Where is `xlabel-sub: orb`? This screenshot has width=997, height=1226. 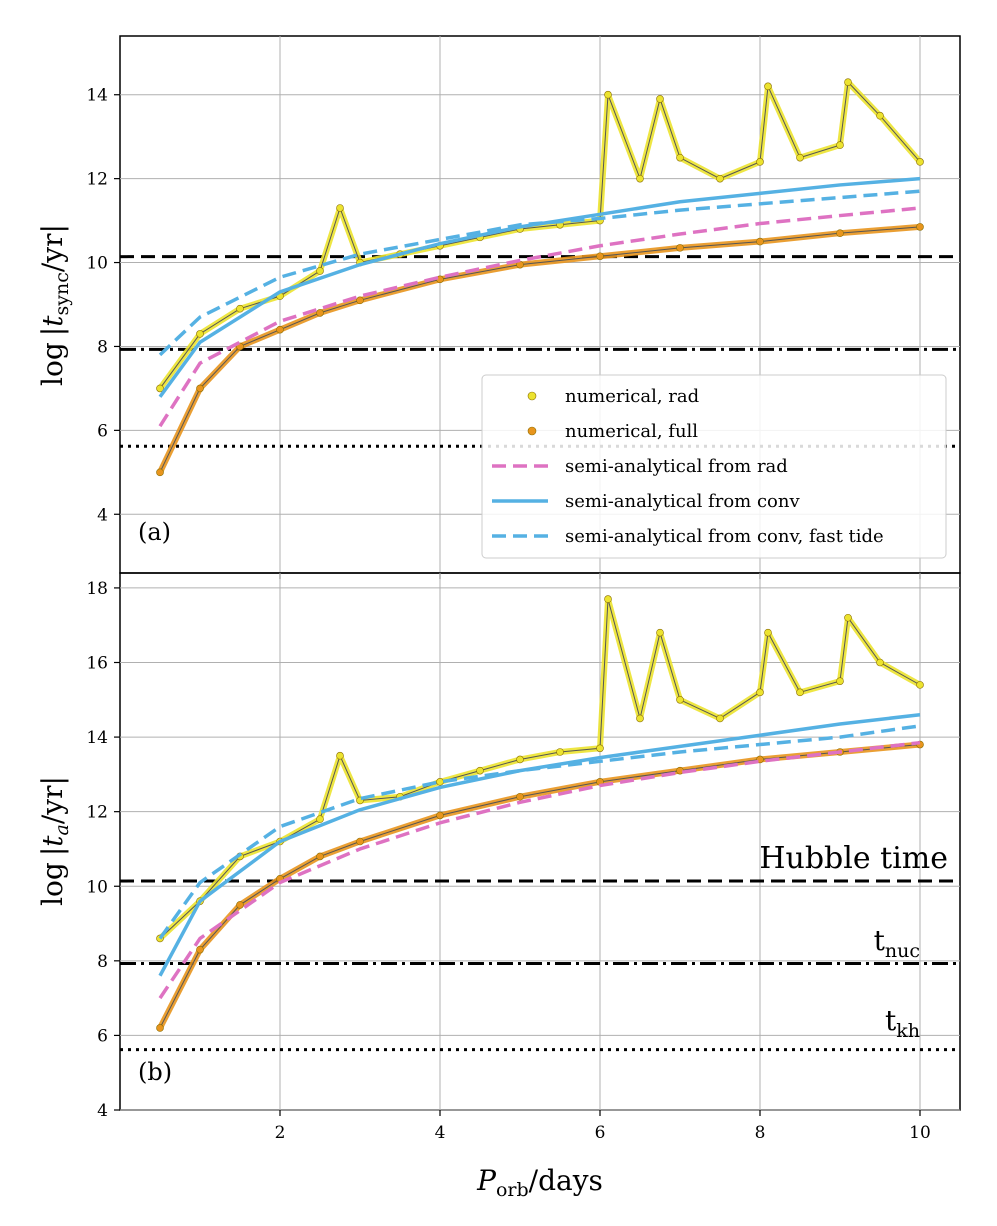
xlabel-sub: orb is located at coordinates (512, 1190).